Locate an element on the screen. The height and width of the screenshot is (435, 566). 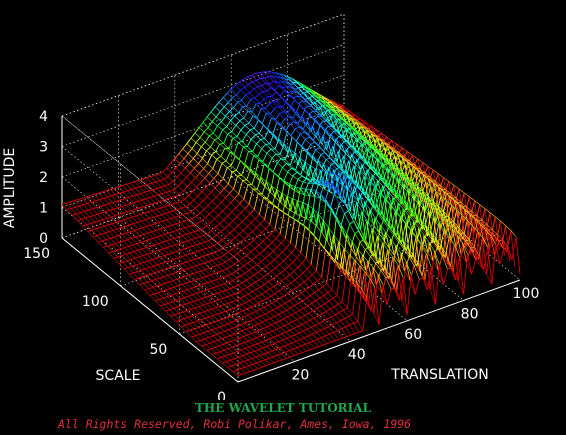
axis-line is located at coordinates (150, 310).